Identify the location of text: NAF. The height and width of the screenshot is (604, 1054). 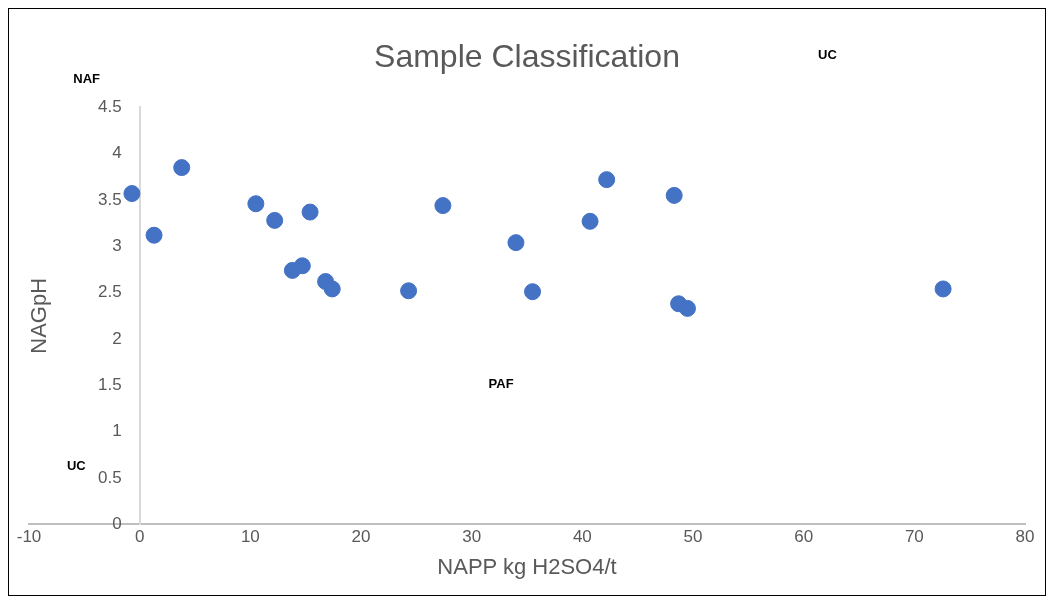
(87, 78).